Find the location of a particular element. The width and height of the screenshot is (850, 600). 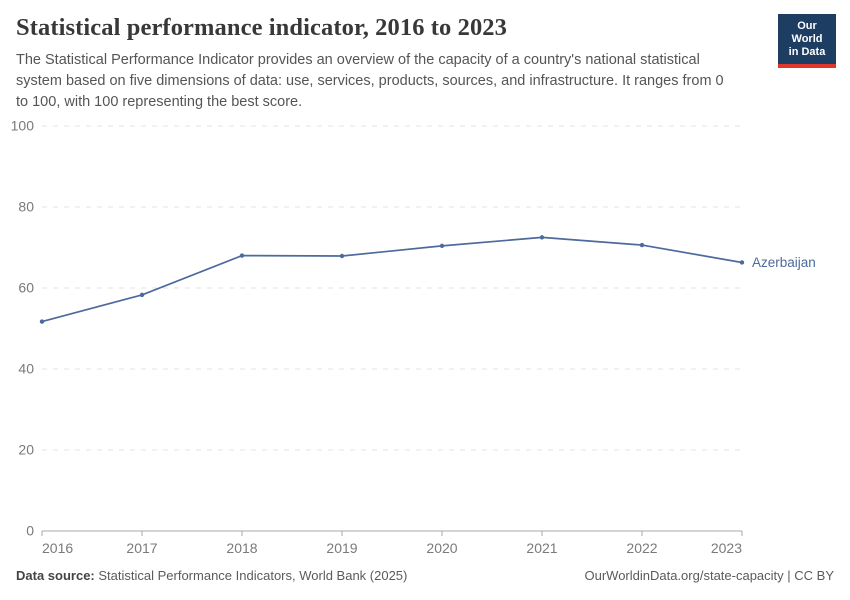

owid-logo-line1: Our World is located at coordinates (807, 32).